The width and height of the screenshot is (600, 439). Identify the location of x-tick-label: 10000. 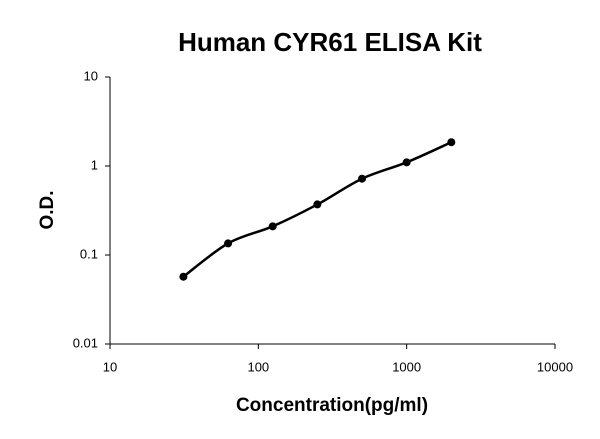
(555, 366).